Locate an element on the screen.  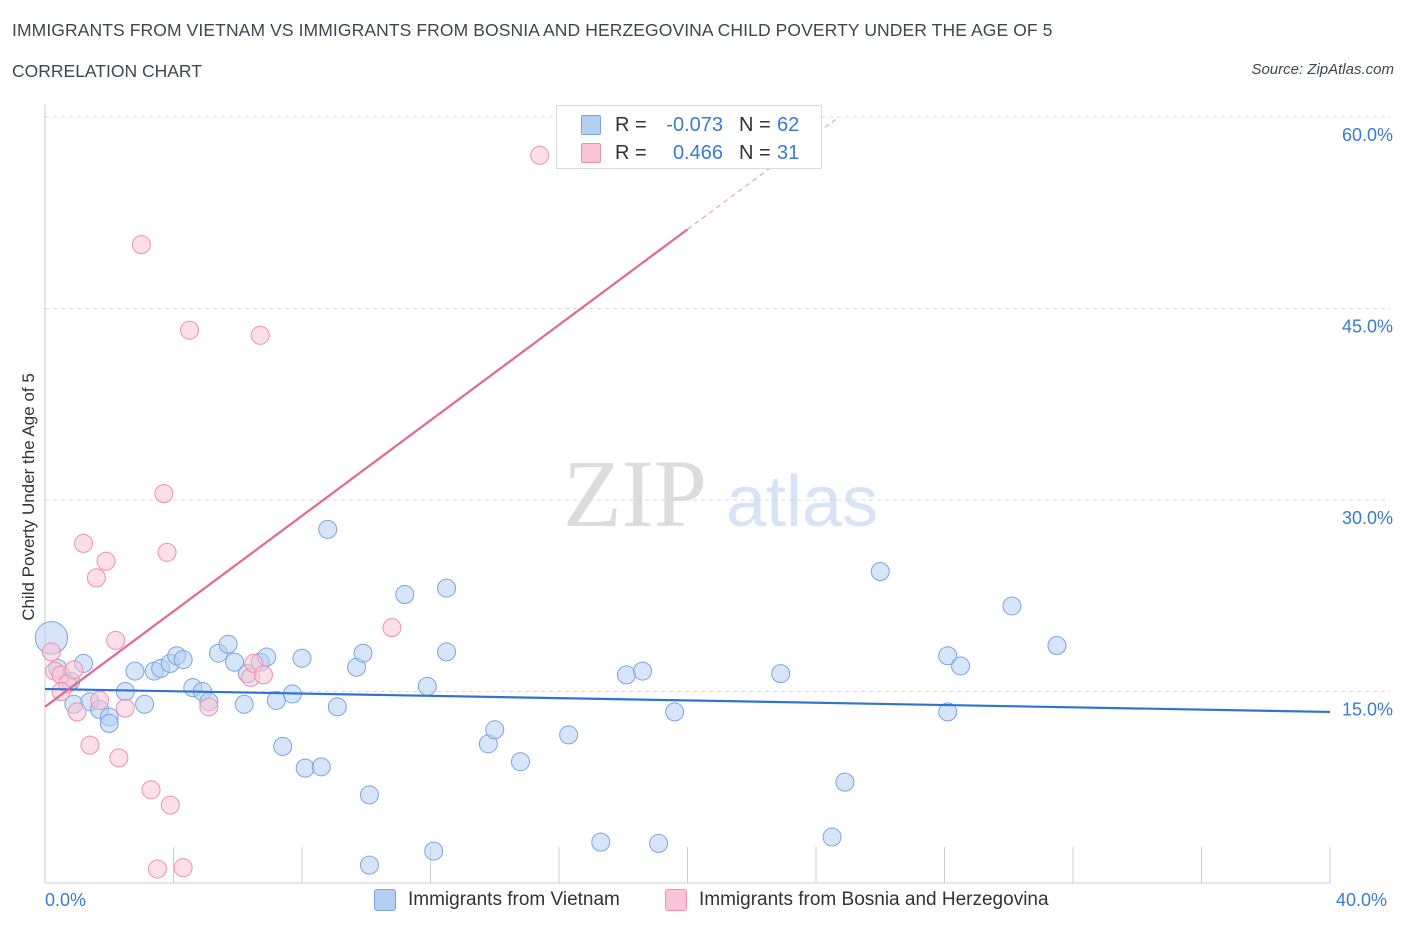
x-tick-label-min: 0.0% is located at coordinates (66, 900).